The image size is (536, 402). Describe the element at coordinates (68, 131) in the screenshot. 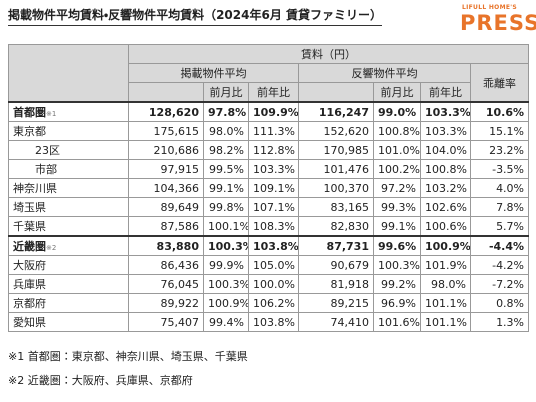

I see `row-label-cell: 東京都` at that location.